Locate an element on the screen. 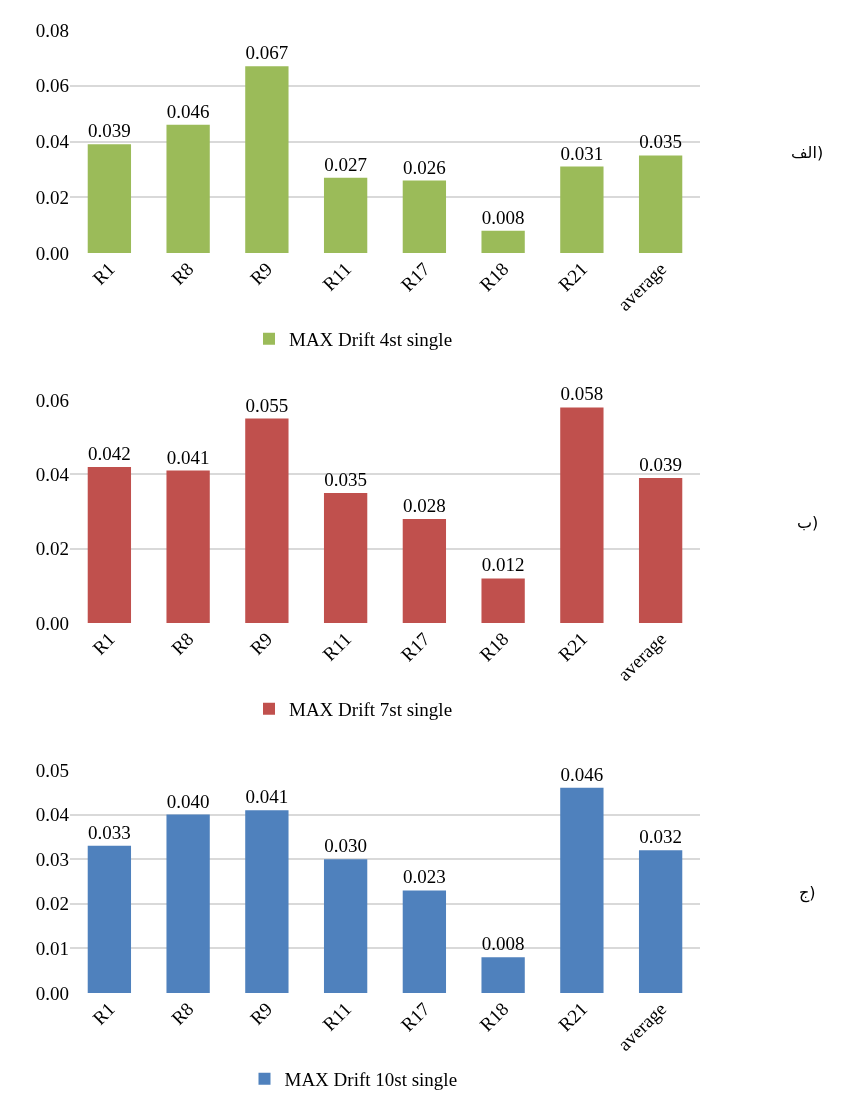  data-label: 0.033 is located at coordinates (109, 832).